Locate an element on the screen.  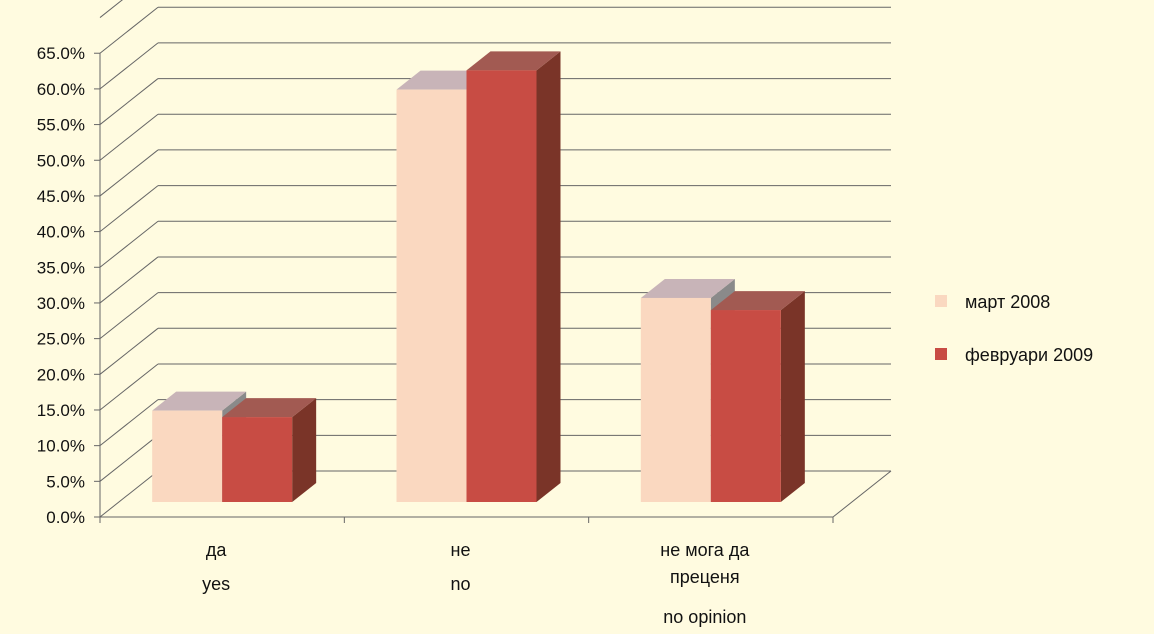
x-category-label: да is located at coordinates (217, 550).